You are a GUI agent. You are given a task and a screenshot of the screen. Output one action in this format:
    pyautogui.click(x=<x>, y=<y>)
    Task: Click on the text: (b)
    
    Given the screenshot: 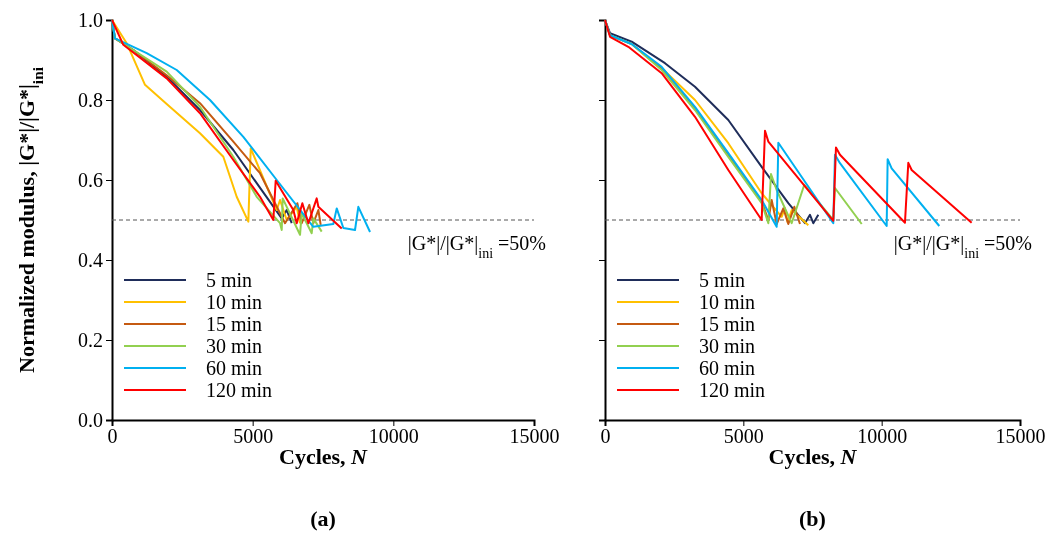 What is the action you would take?
    pyautogui.click(x=812, y=518)
    